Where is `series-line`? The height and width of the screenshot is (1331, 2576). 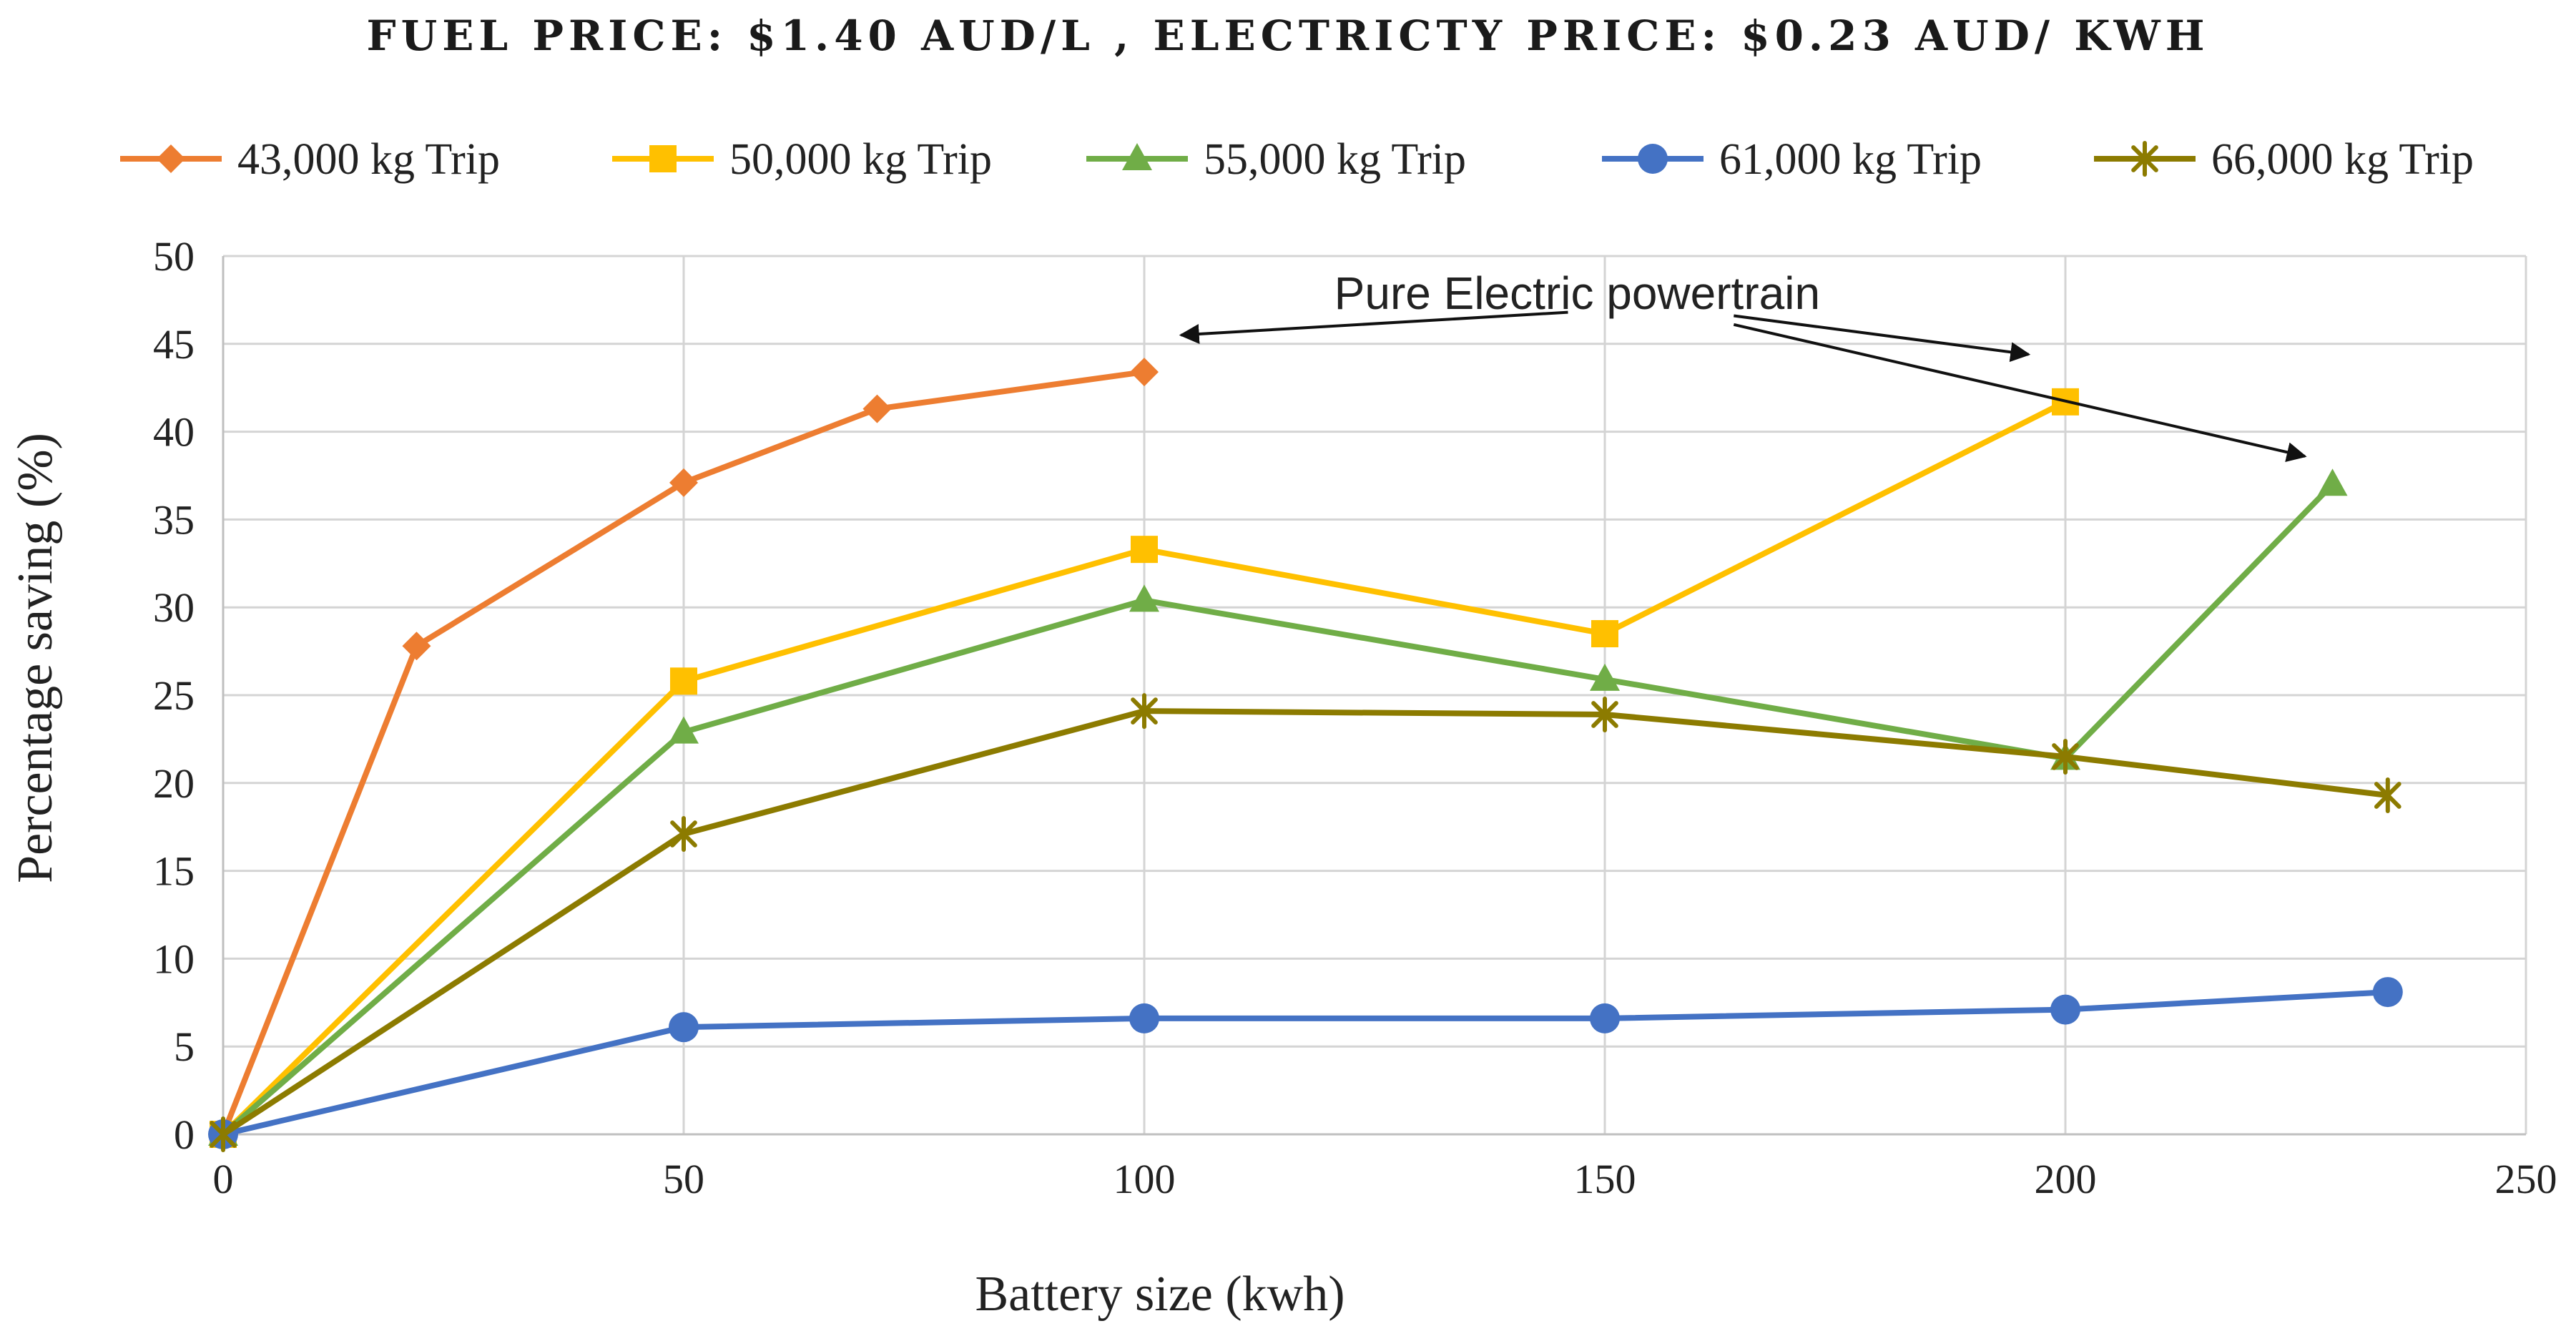 series-line is located at coordinates (1305, 1063).